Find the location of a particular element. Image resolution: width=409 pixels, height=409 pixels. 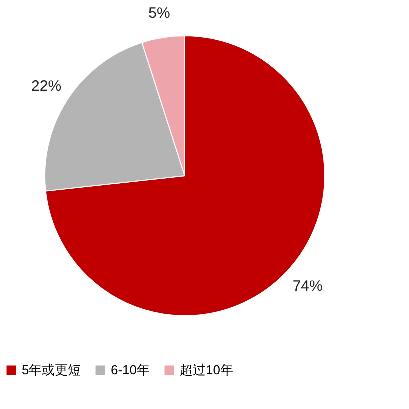

data-label: 22% is located at coordinates (47, 87).